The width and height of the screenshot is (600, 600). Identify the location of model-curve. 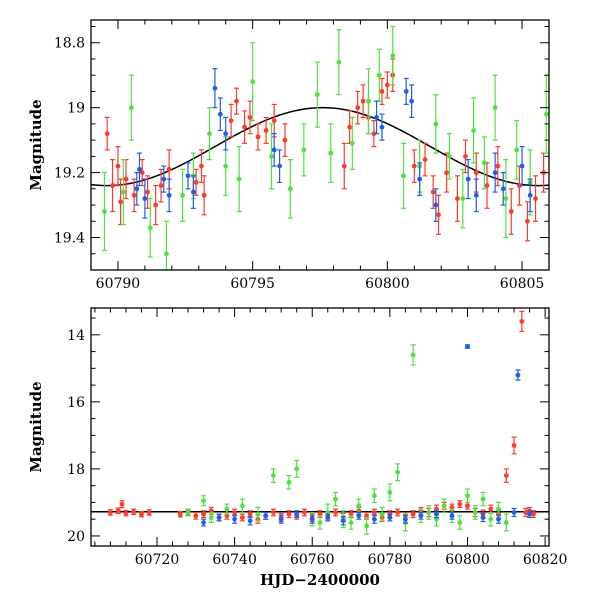
(320, 146).